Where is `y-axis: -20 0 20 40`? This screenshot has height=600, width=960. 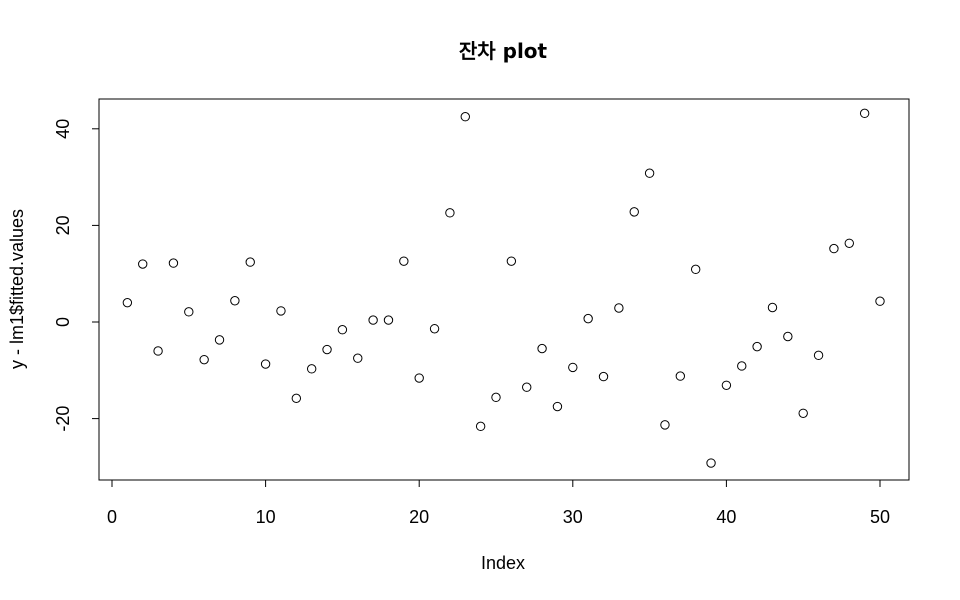
y-axis: -20 0 20 40 is located at coordinates (76, 275).